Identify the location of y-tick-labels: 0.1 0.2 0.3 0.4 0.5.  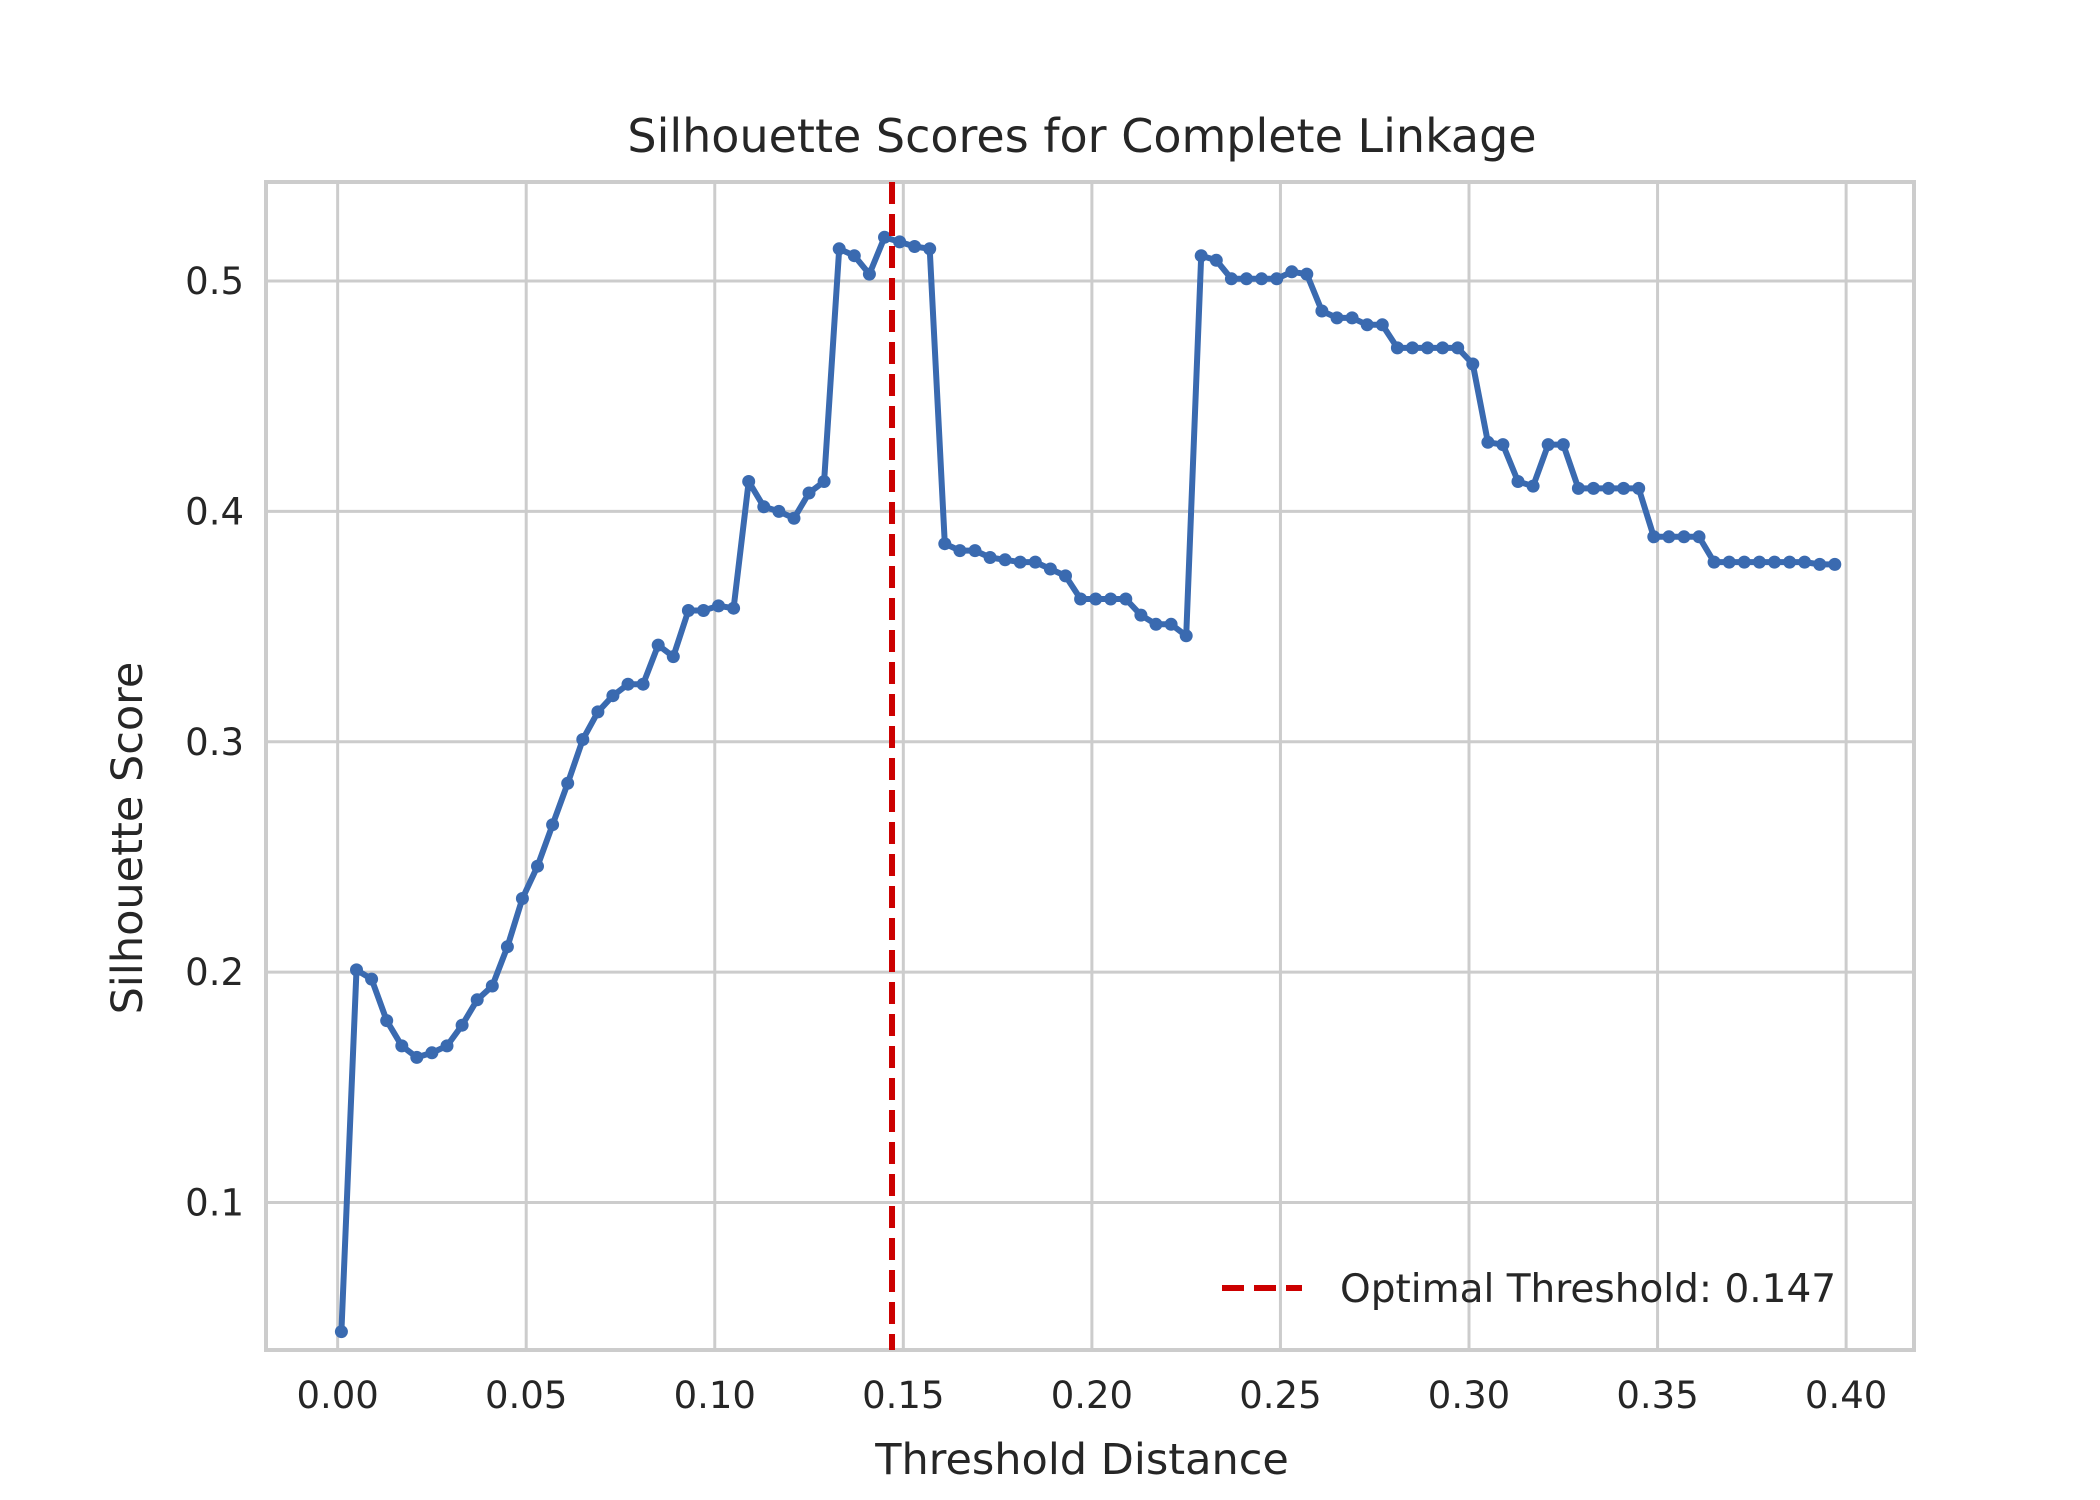
(214, 742).